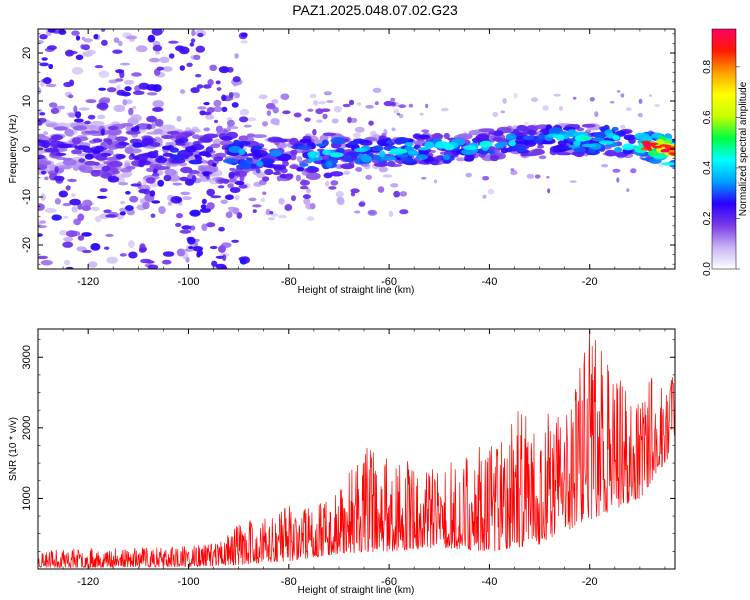  What do you see at coordinates (27, 245) in the screenshot?
I see `y-tick-label: -20` at bounding box center [27, 245].